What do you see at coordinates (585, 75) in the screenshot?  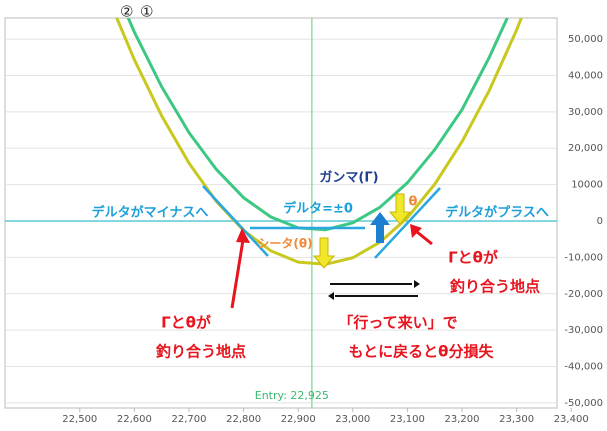 I see `y-tick-label: 40,000` at bounding box center [585, 75].